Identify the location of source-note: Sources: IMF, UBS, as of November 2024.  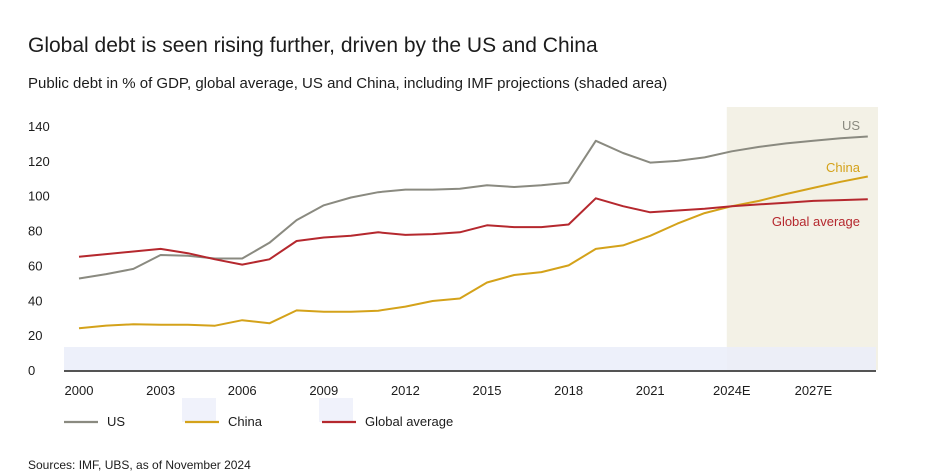
(139, 465).